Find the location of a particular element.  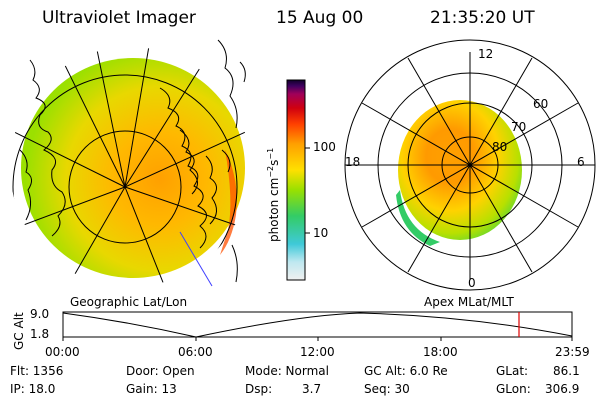

gain-value: Gain: 13 is located at coordinates (151, 389).